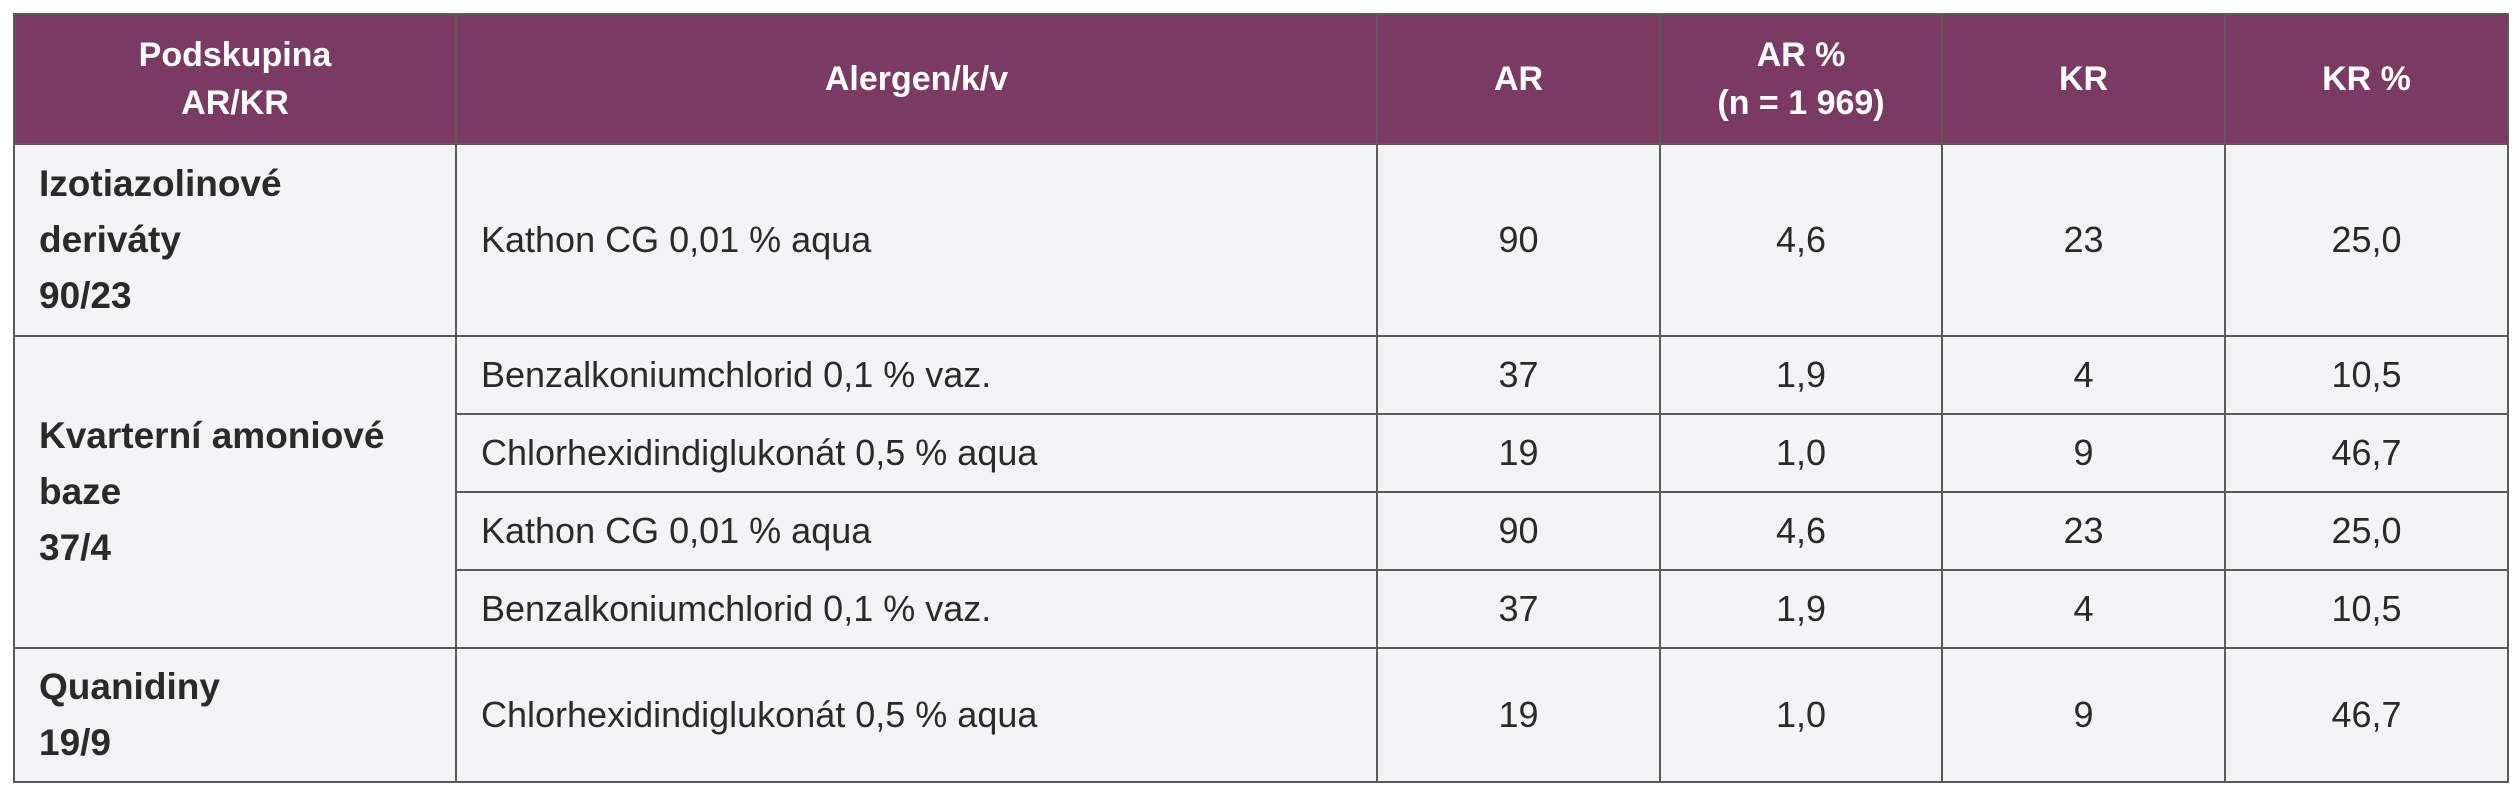  I want to click on table-row: Benzalkoniumchlorid 0,1 % vaz. 37 1,9 4 10,5, so click(1261, 609).